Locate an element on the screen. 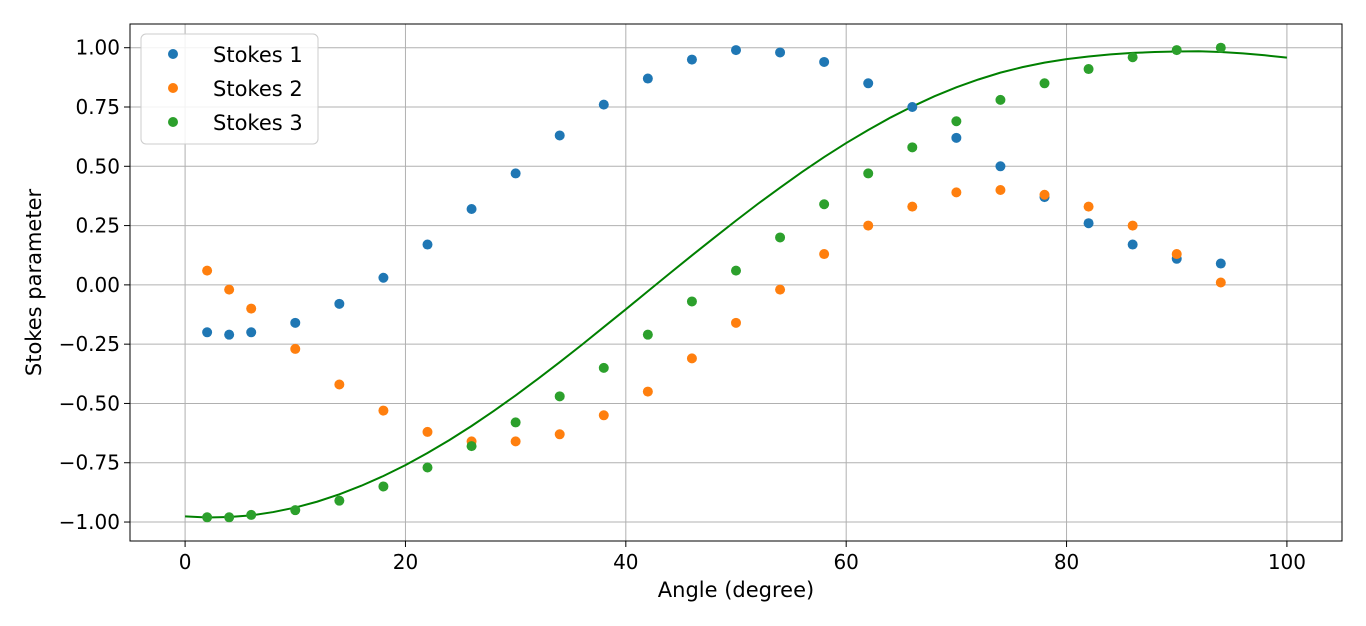 This screenshot has width=1366, height=626. x-tick-label: 100 is located at coordinates (1287, 562).